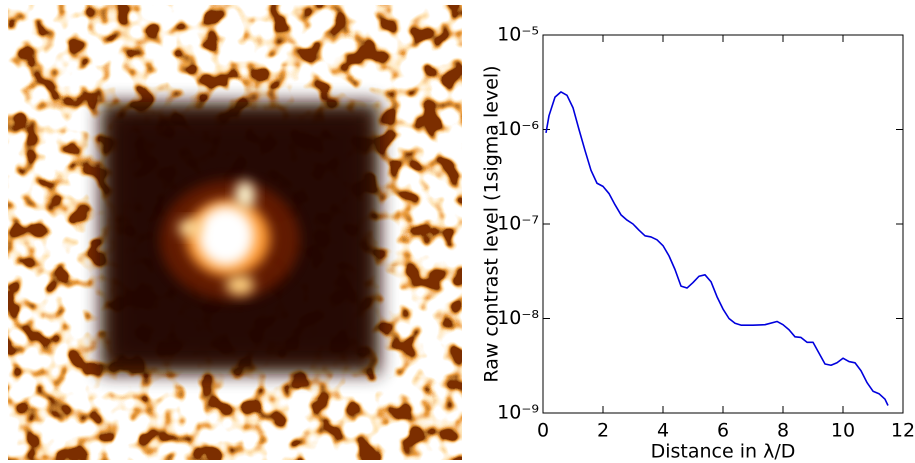 The image size is (915, 463). What do you see at coordinates (723, 452) in the screenshot?
I see `x-axis-label: Distance in λ/D` at bounding box center [723, 452].